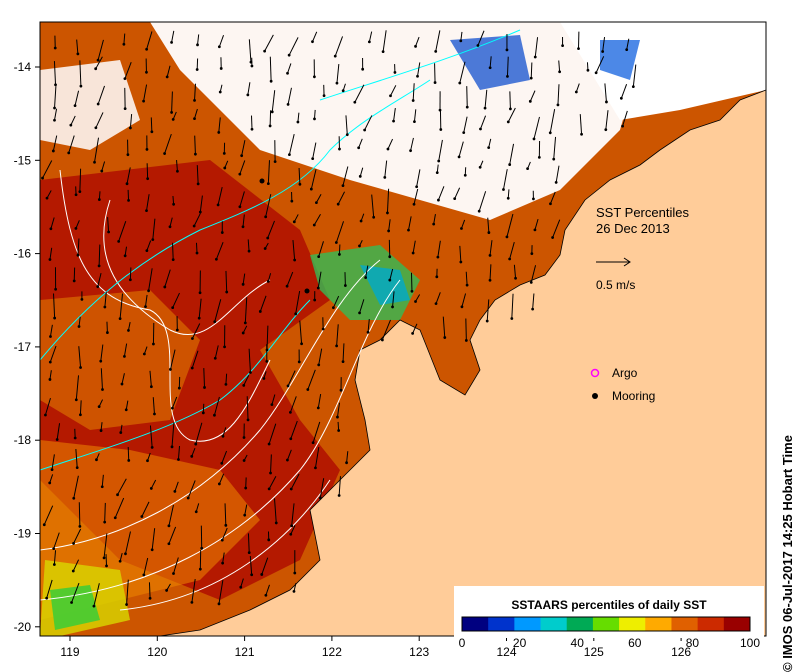  I want to click on cool-patch, so click(385, 285).